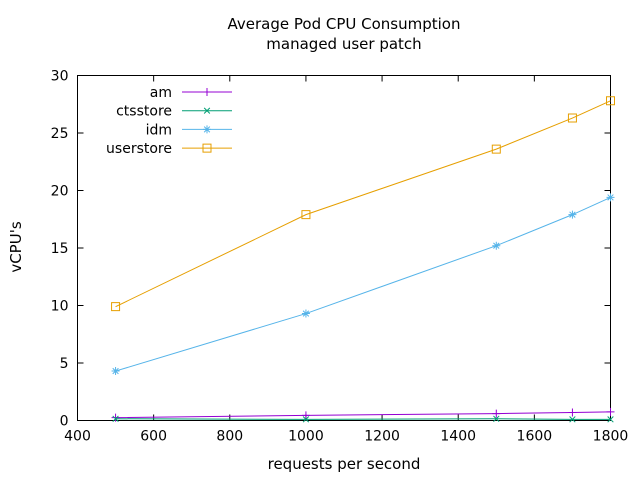  I want to click on y-axis-label: vCPU's, so click(16, 247).